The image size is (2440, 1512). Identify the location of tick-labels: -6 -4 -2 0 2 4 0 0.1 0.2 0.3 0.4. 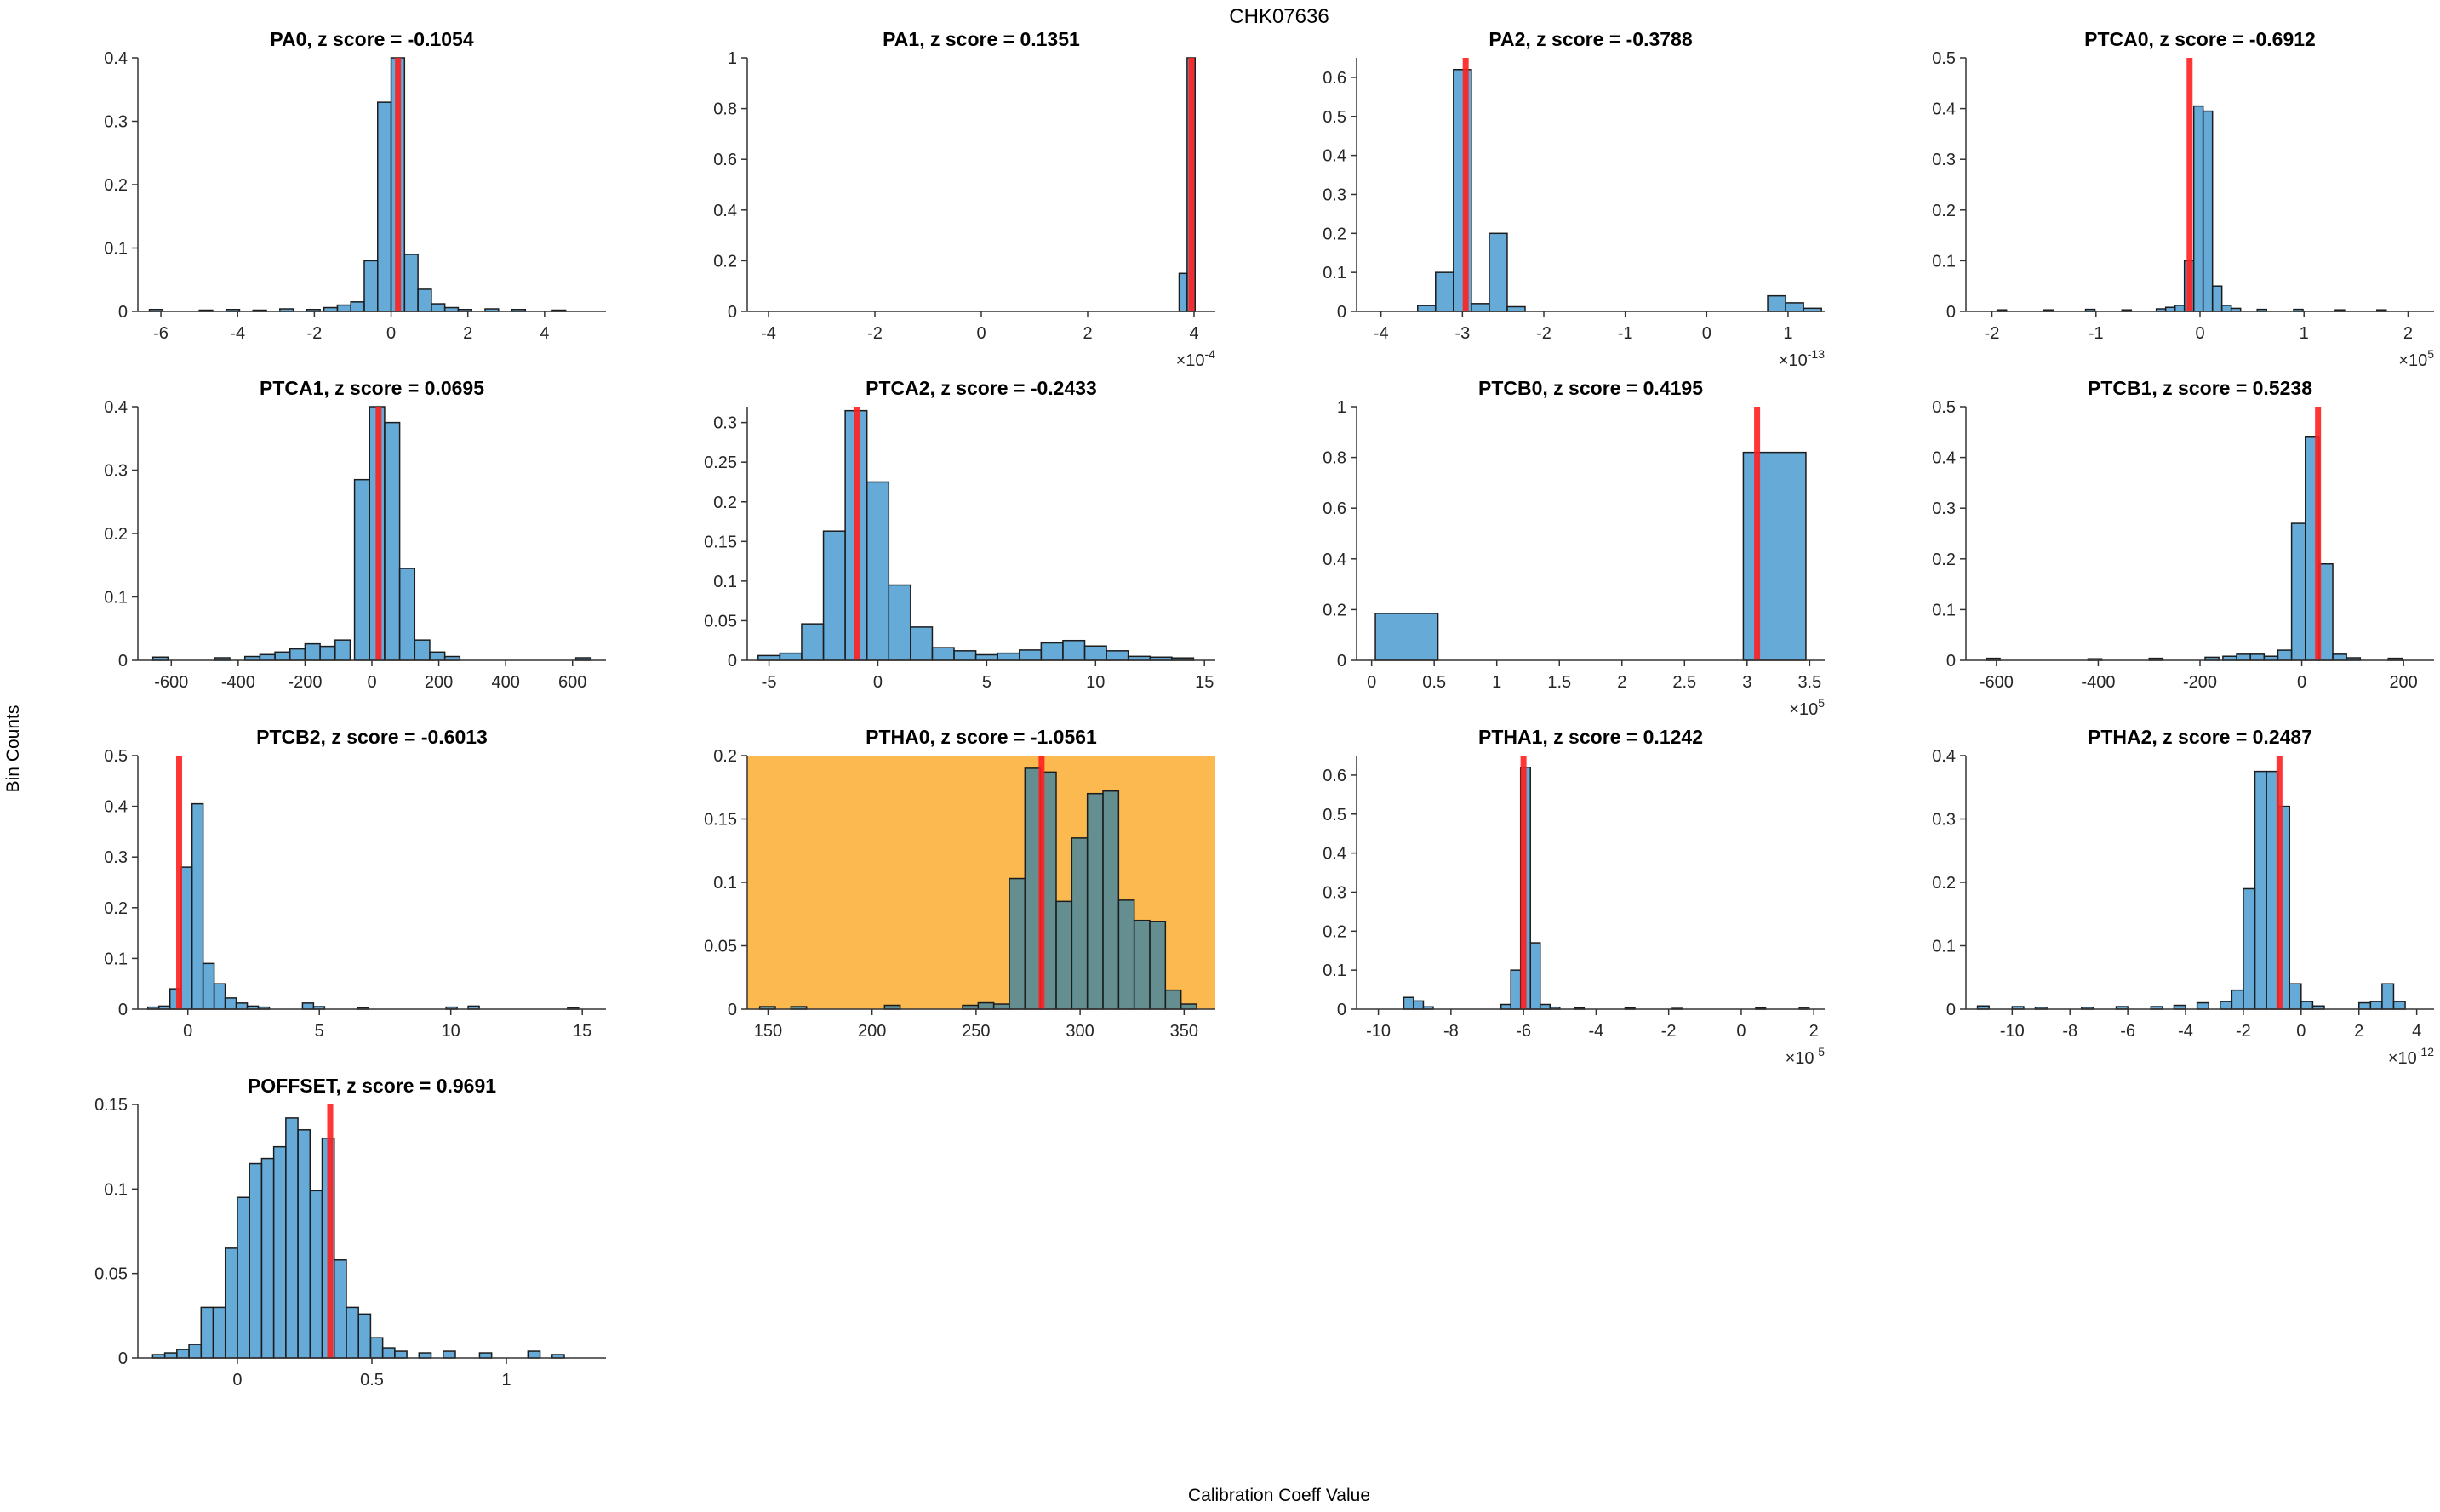
(326, 196).